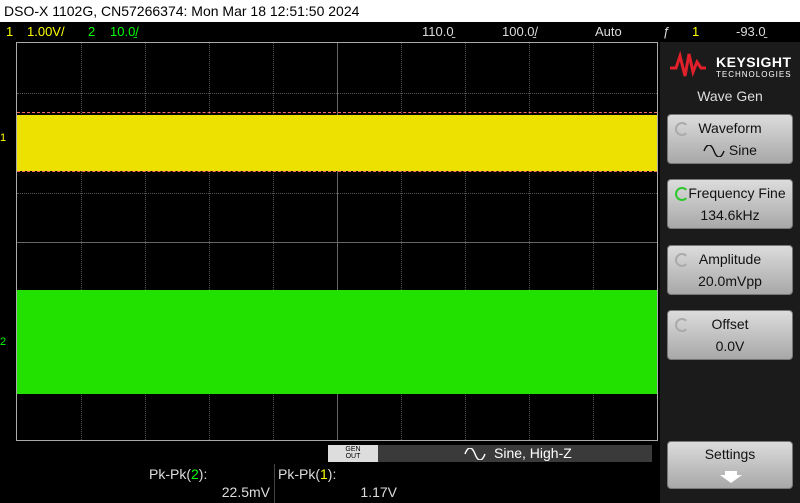 Image resolution: width=800 pixels, height=503 pixels. I want to click on keysight-logo: KEYSIGHT TECHNOLOGIES, so click(730, 68).